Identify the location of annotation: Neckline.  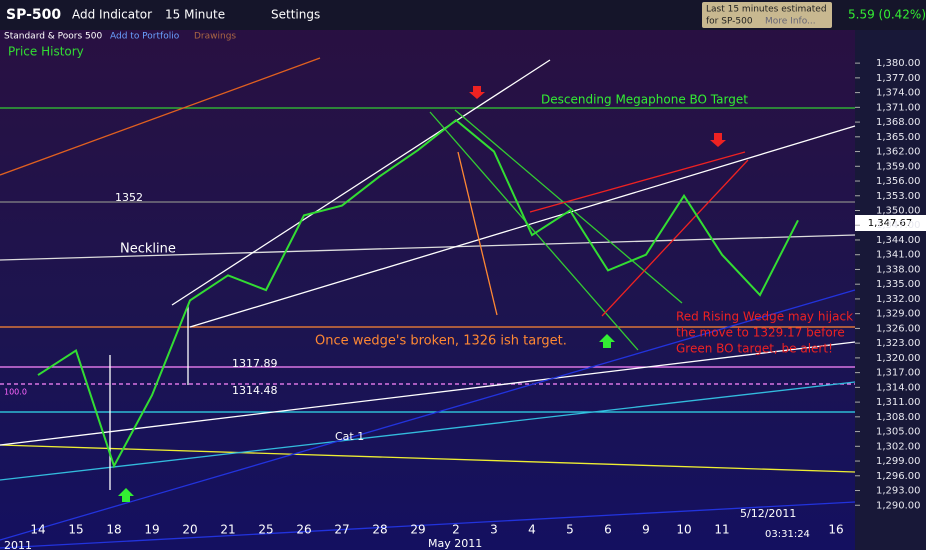
(148, 249).